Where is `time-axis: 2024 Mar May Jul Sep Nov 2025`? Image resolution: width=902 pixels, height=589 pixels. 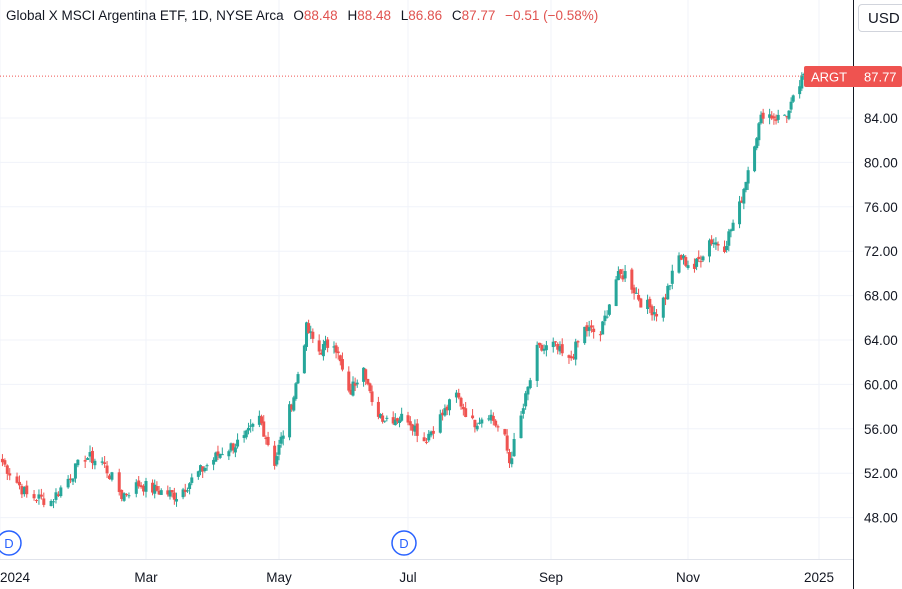
time-axis: 2024 Mar May Jul Sep Nov 2025 is located at coordinates (417, 577).